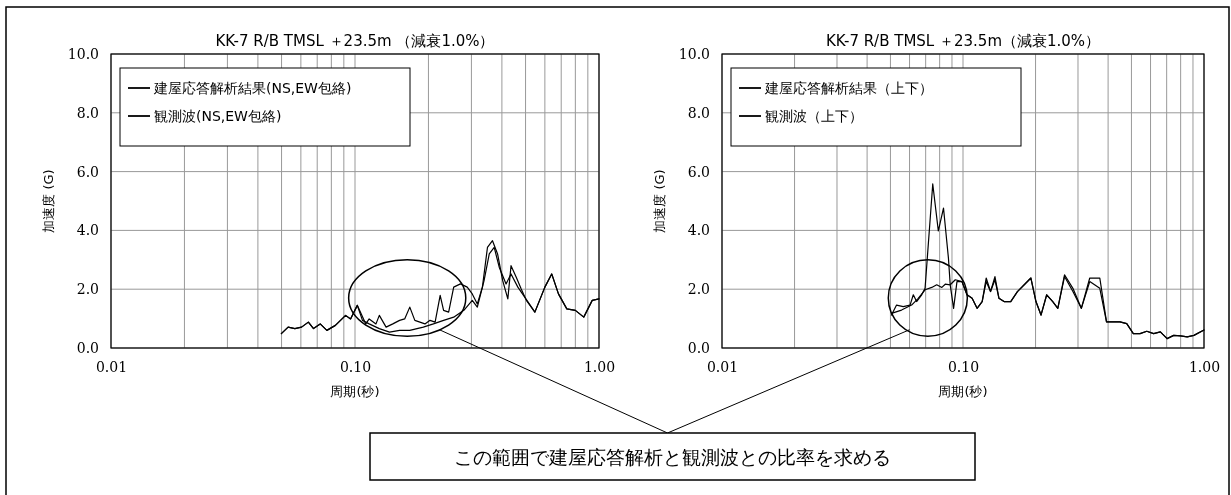 The height and width of the screenshot is (495, 1231). I want to click on chart-title: KK-7 R/B TMSL ＋23.5m（減衰1.0%）, so click(963, 41).